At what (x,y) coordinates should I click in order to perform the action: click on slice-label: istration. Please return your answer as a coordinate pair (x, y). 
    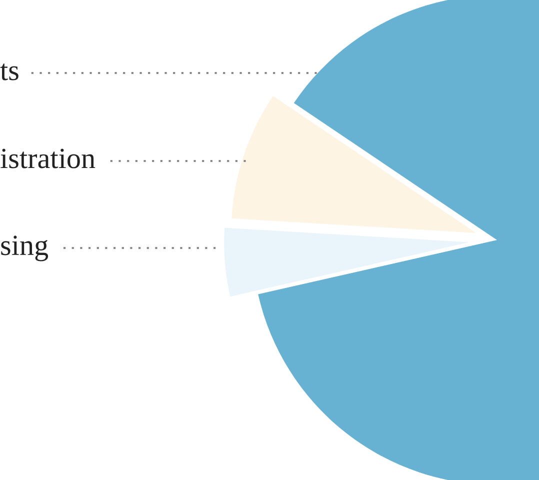
    Looking at the image, I should click on (48, 158).